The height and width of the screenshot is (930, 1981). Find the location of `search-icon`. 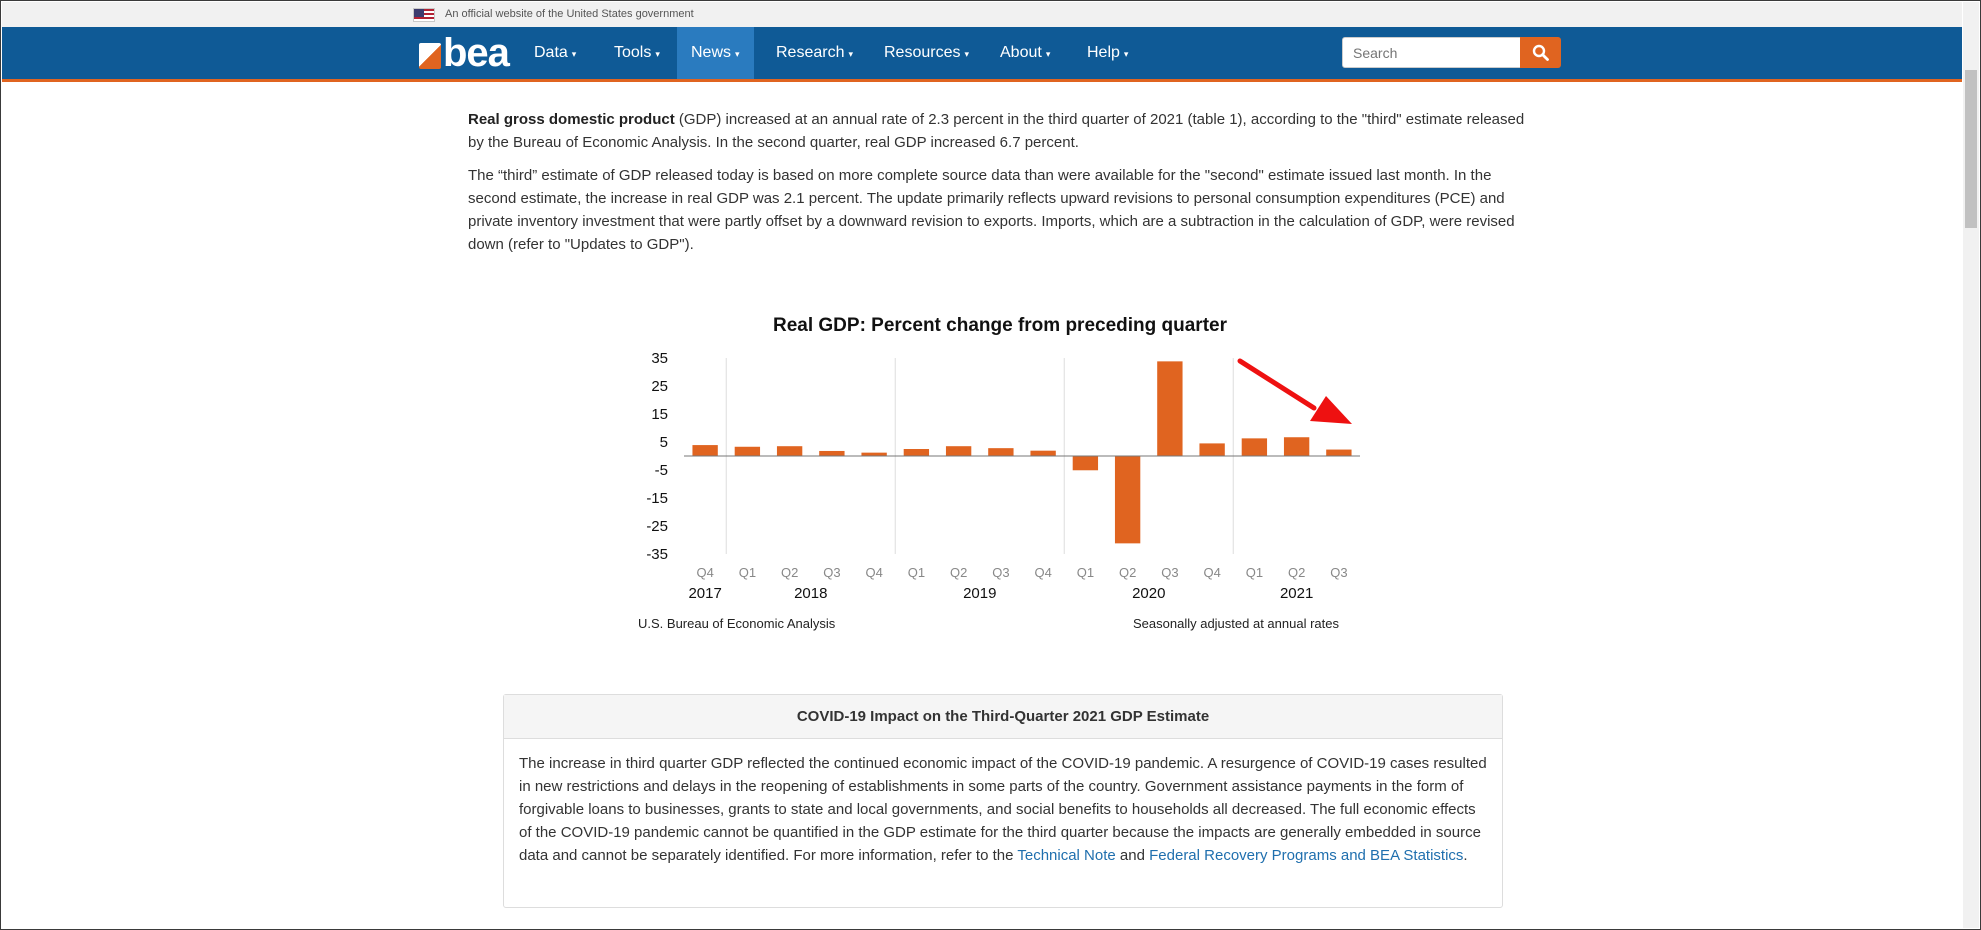

search-icon is located at coordinates (1540, 52).